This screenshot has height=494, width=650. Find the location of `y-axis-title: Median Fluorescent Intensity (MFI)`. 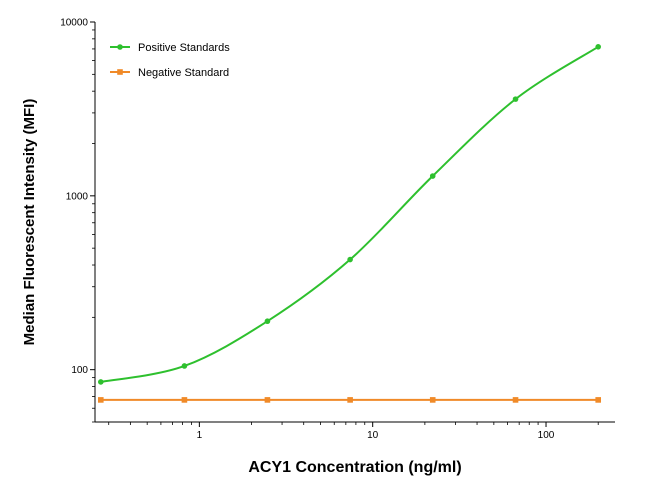

y-axis-title: Median Fluorescent Intensity (MFI) is located at coordinates (29, 222).